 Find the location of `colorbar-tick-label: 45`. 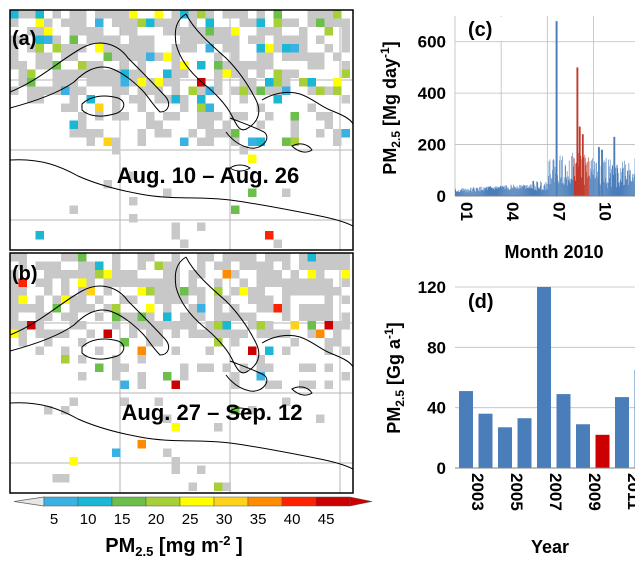

colorbar-tick-label: 45 is located at coordinates (326, 519).